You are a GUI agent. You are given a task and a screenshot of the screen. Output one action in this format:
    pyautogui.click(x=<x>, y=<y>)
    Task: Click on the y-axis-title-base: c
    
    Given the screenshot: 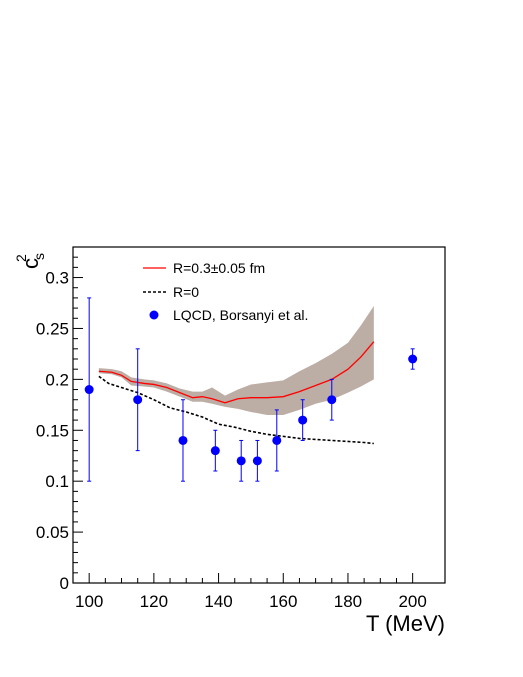 What is the action you would take?
    pyautogui.click(x=30, y=263)
    